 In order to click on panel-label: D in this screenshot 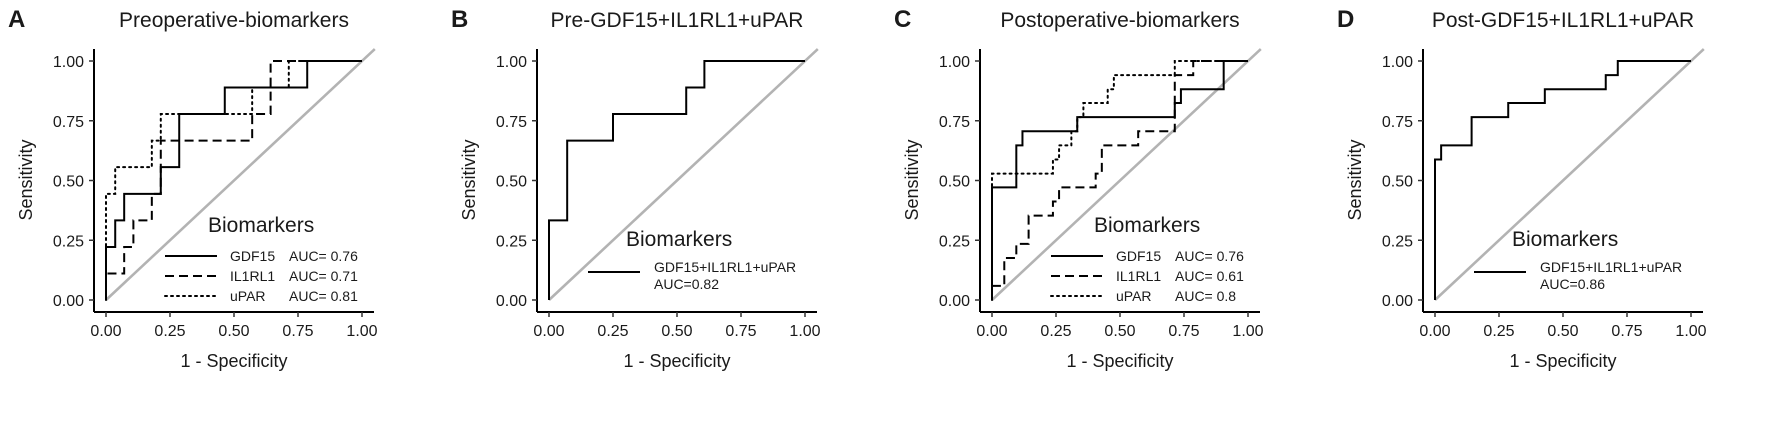, I will do `click(1345, 19)`.